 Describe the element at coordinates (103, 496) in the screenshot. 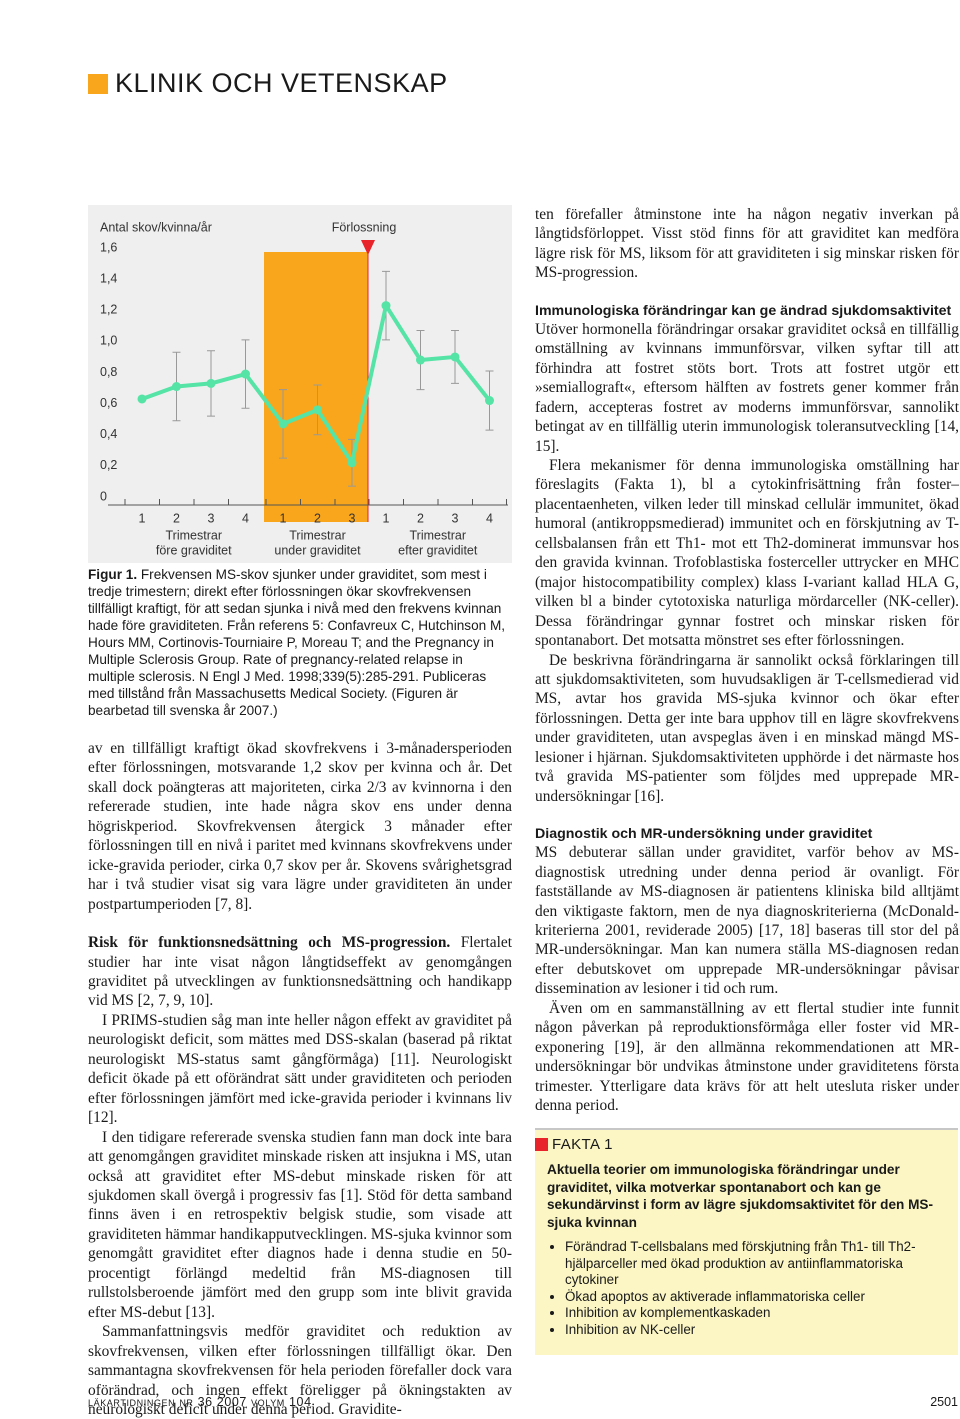

I see `y-tick-label: 0` at that location.